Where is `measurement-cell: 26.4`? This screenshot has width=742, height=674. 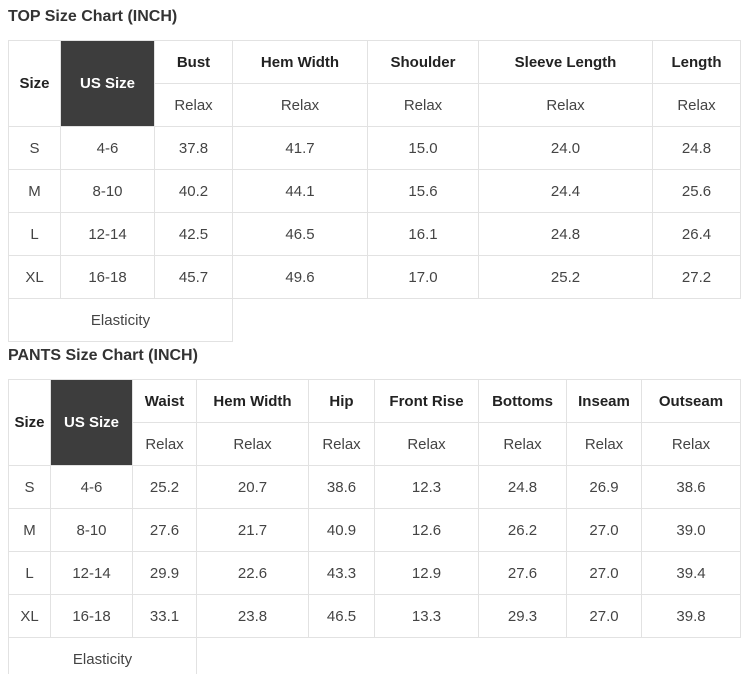 measurement-cell: 26.4 is located at coordinates (696, 234).